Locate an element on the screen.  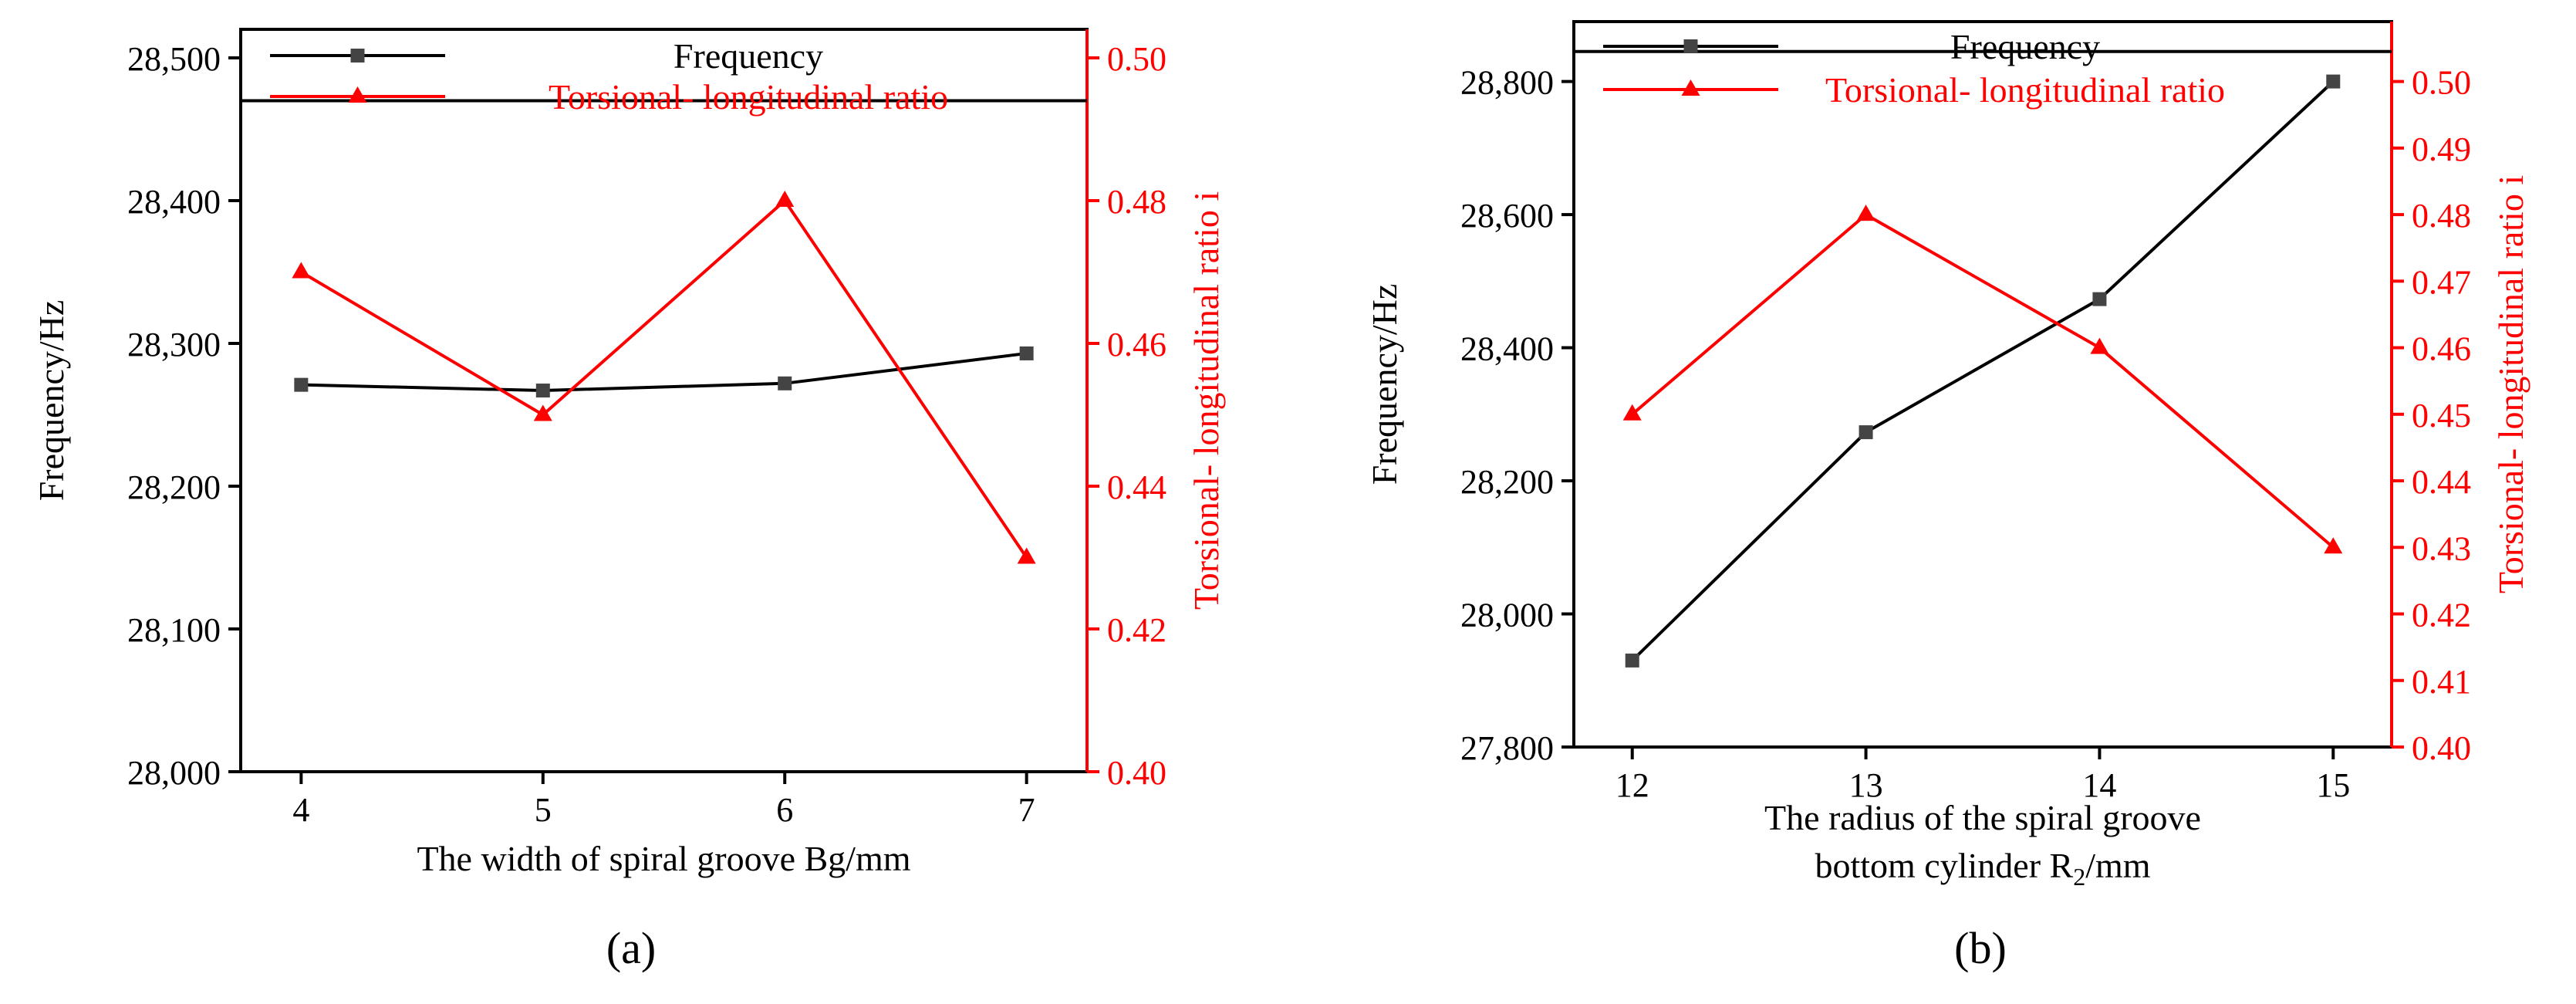
x-tick-label: 15 is located at coordinates (2333, 785).